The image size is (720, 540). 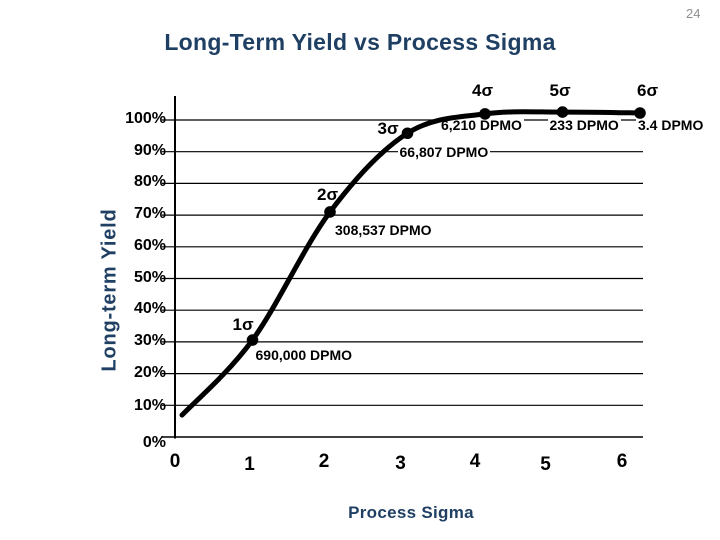 What do you see at coordinates (560, 90) in the screenshot?
I see `sigma-point-label: 5σ` at bounding box center [560, 90].